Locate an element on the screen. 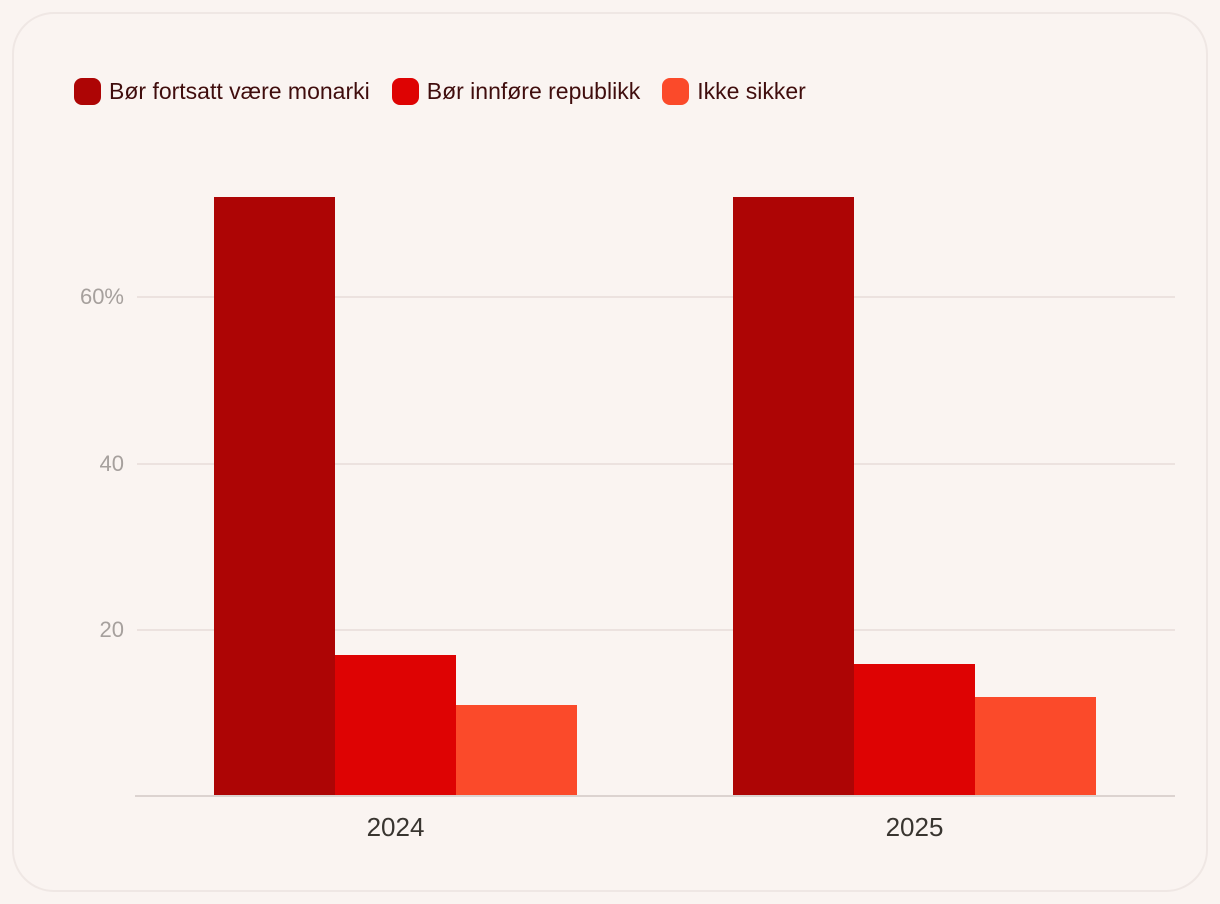 Image resolution: width=1220 pixels, height=904 pixels. legend-item-1: Bør fortsatt være monarki is located at coordinates (222, 91).